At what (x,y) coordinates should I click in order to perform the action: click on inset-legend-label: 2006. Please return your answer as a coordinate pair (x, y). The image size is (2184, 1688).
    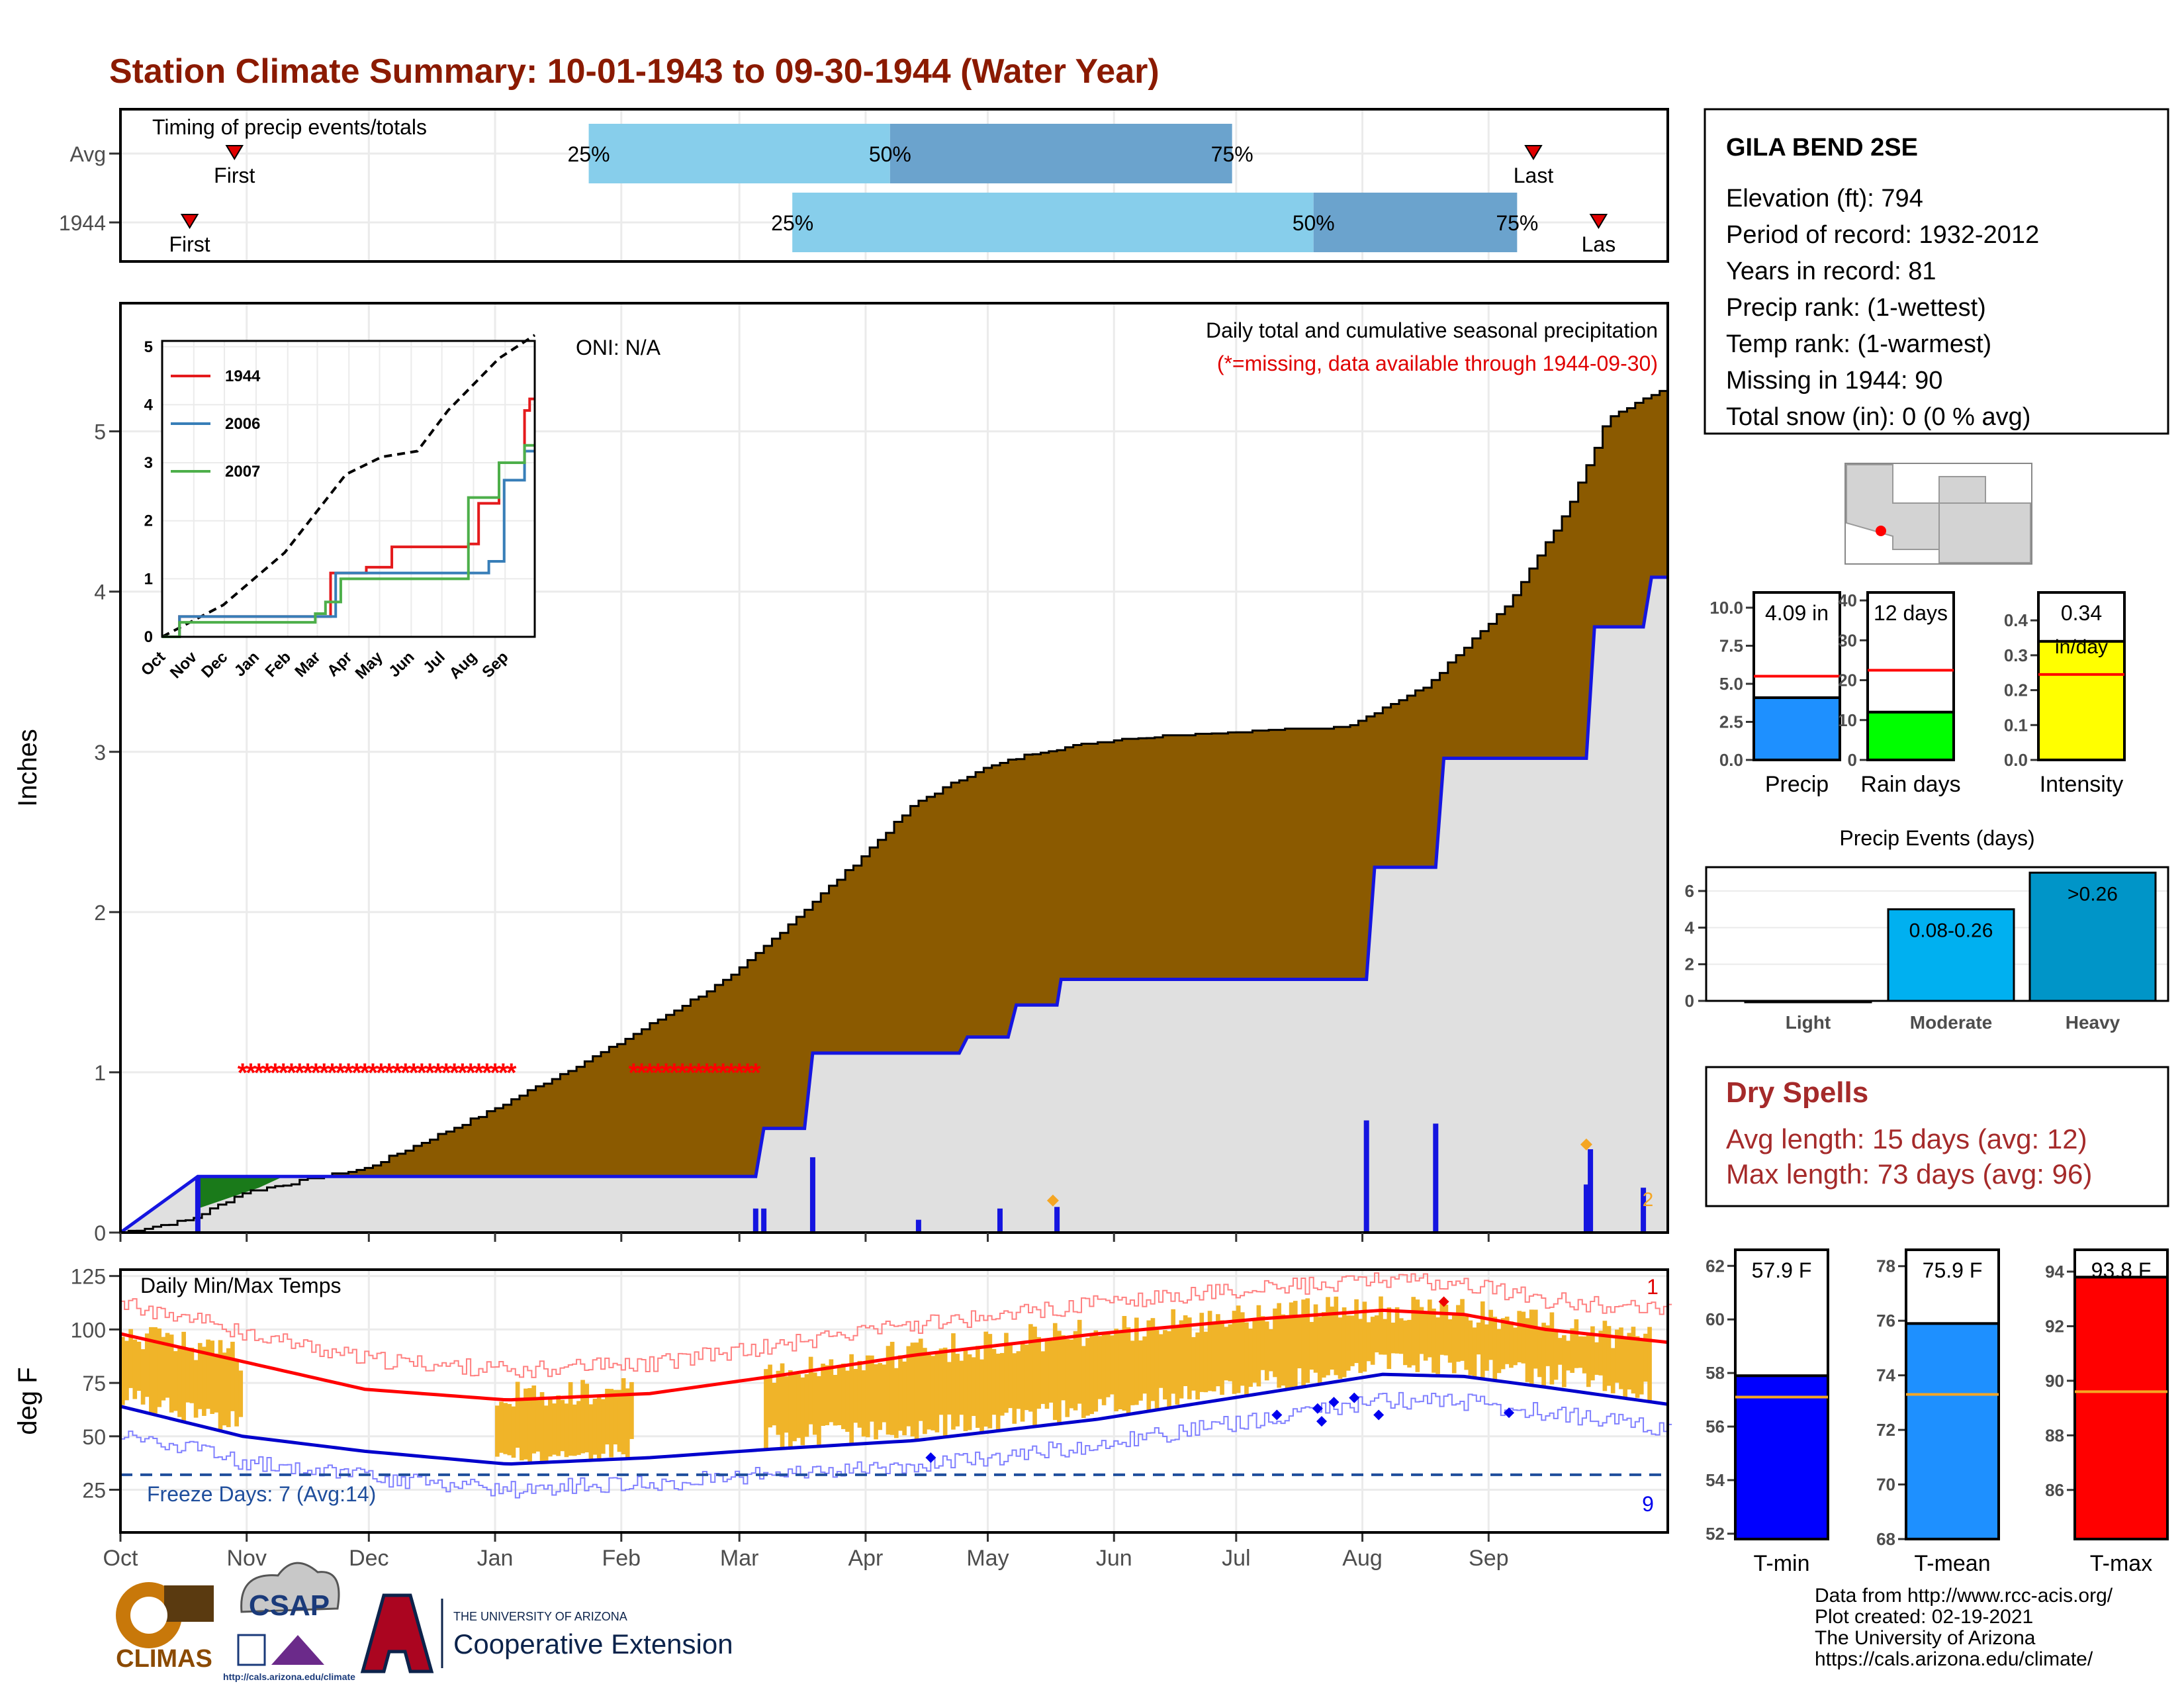
    Looking at the image, I should click on (242, 424).